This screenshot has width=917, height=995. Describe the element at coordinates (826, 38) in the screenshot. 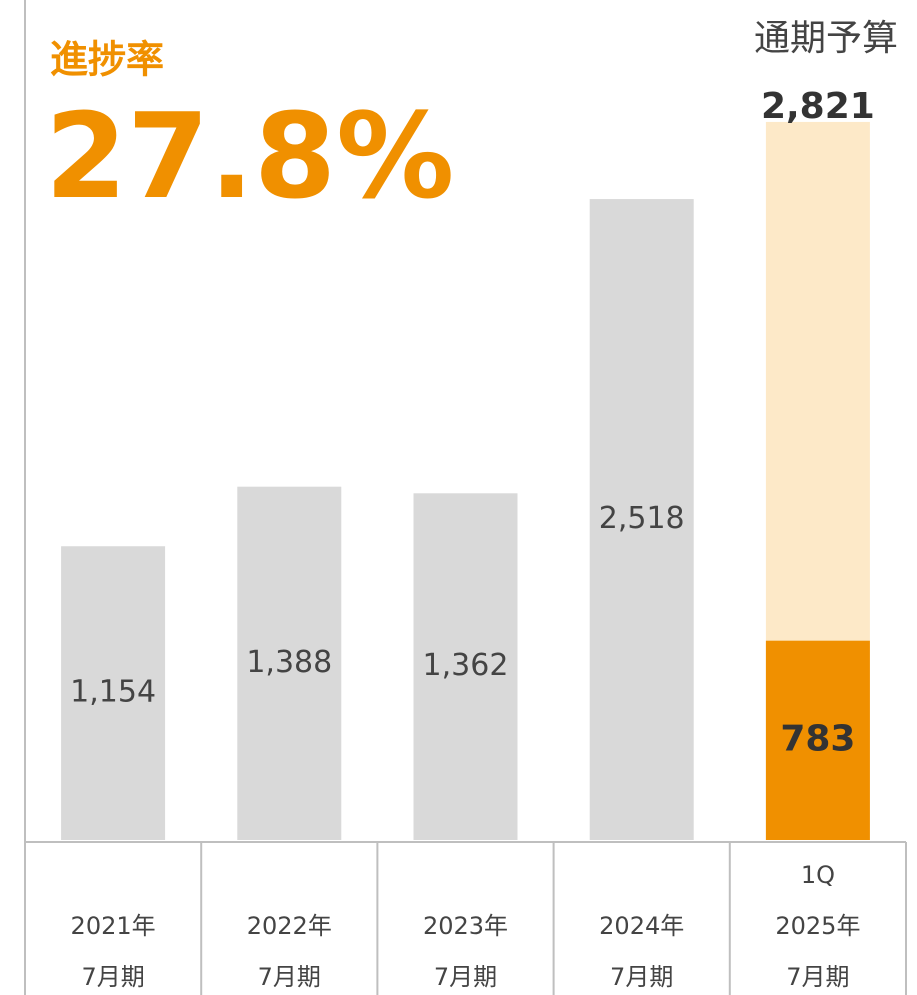

I see `budget-label: 通期予算` at that location.